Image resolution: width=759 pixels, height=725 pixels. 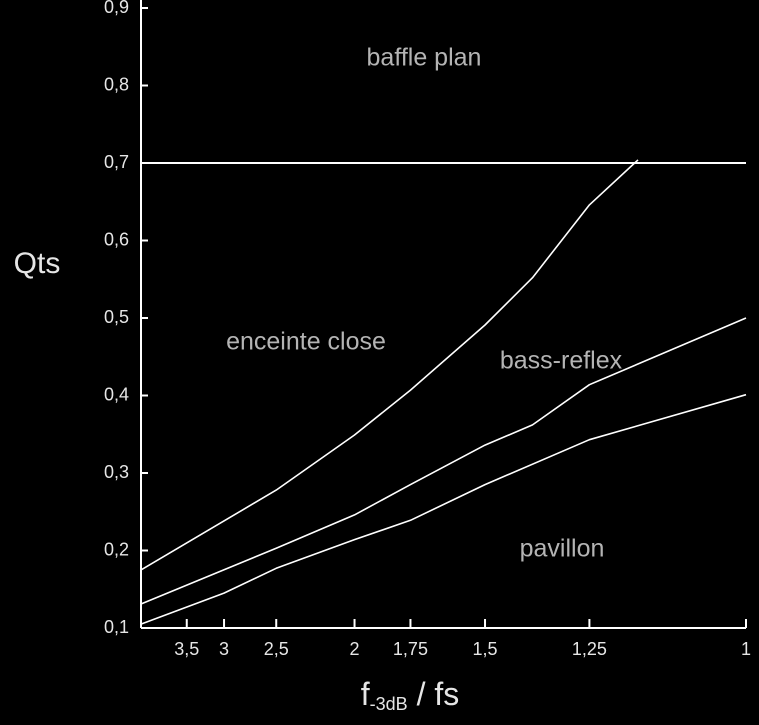 I want to click on x-tick-label: 1,5, so click(x=485, y=649).